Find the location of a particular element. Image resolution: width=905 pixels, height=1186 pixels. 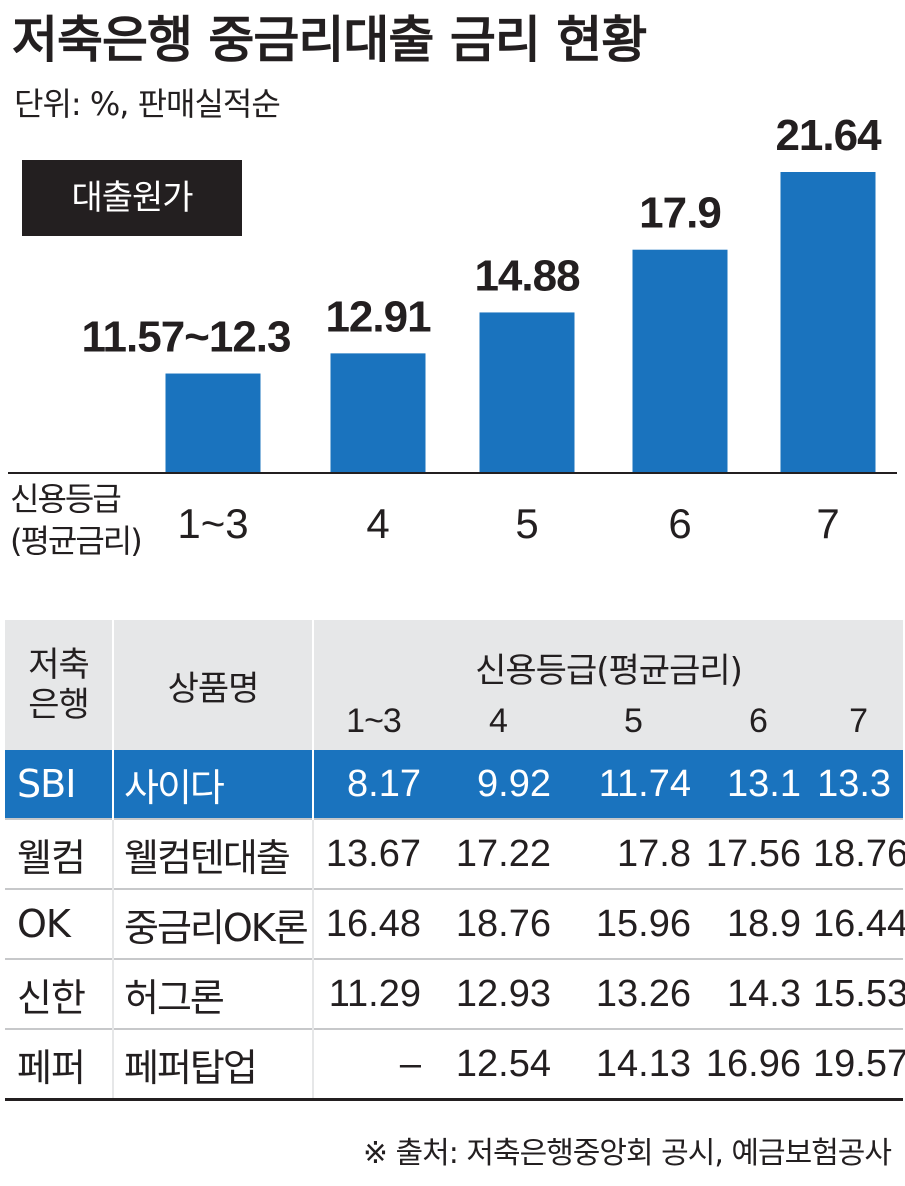

rate-cell: 17.22 is located at coordinates (498, 853).